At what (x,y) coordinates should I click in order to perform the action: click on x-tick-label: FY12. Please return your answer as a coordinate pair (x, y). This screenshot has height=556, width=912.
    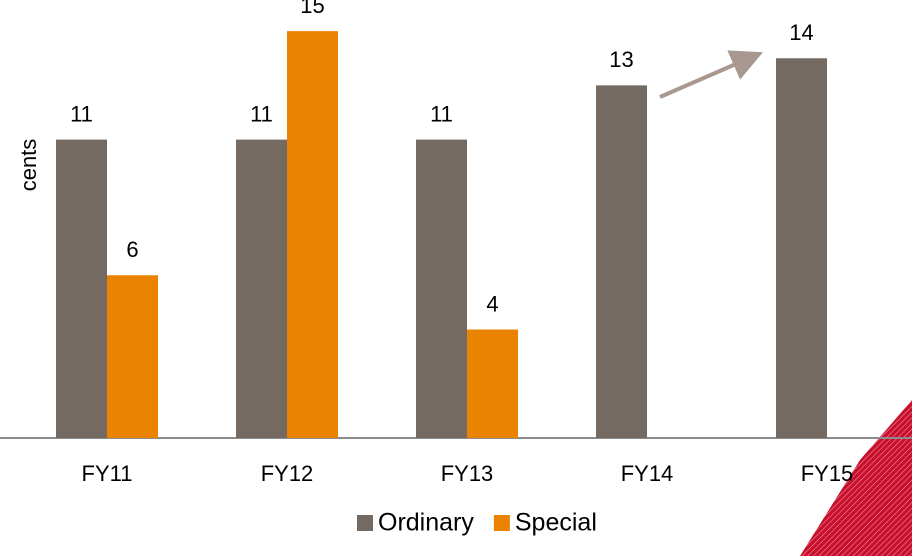
    Looking at the image, I should click on (287, 473).